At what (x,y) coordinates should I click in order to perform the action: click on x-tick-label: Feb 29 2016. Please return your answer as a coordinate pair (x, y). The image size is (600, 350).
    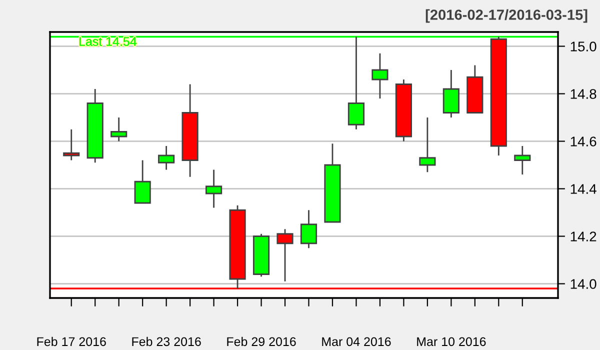
    Looking at the image, I should click on (261, 341).